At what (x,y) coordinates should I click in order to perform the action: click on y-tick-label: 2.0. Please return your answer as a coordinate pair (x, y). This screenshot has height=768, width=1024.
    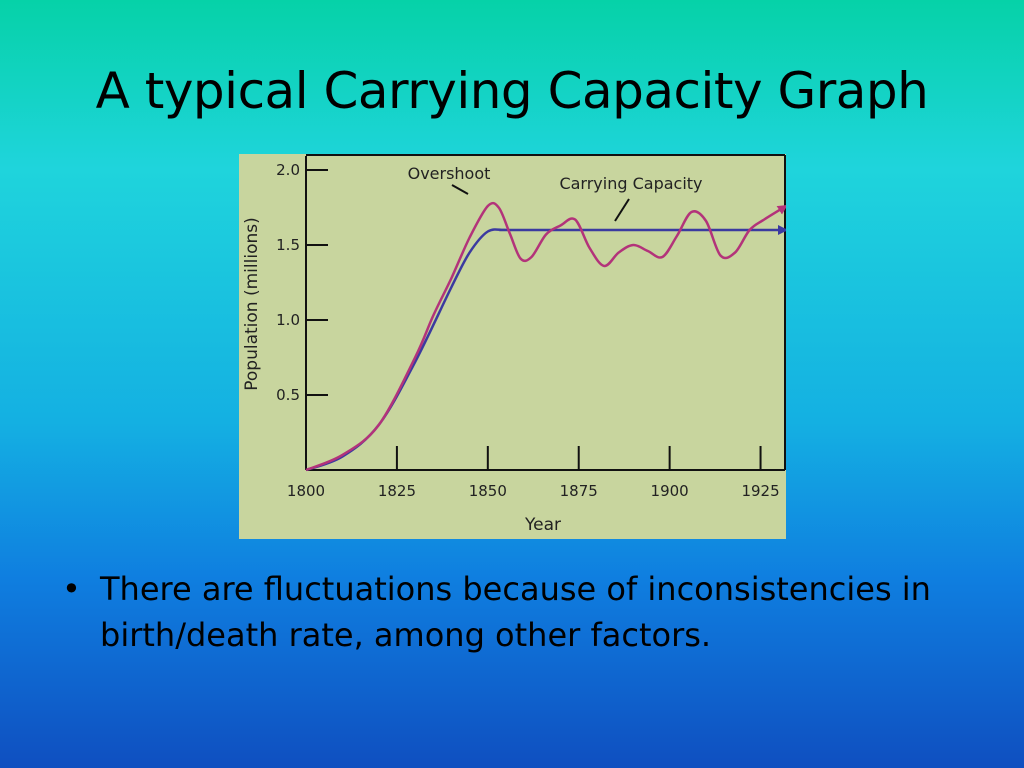
    Looking at the image, I should click on (288, 170).